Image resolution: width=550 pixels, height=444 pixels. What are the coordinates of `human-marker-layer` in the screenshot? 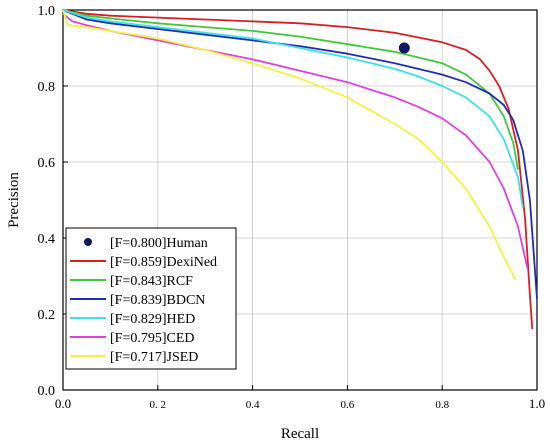 It's located at (404, 48).